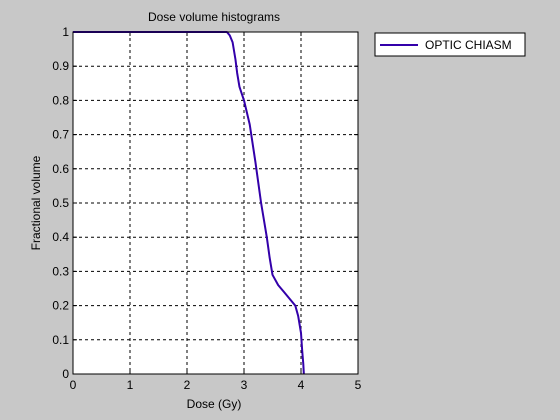  Describe the element at coordinates (60, 237) in the screenshot. I see `y-tick-label: 0.4` at that location.